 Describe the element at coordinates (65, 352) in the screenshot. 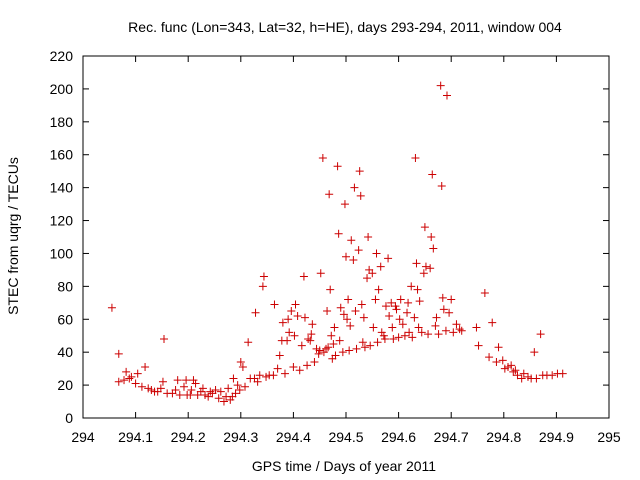

I see `y-tick-label: 40` at that location.